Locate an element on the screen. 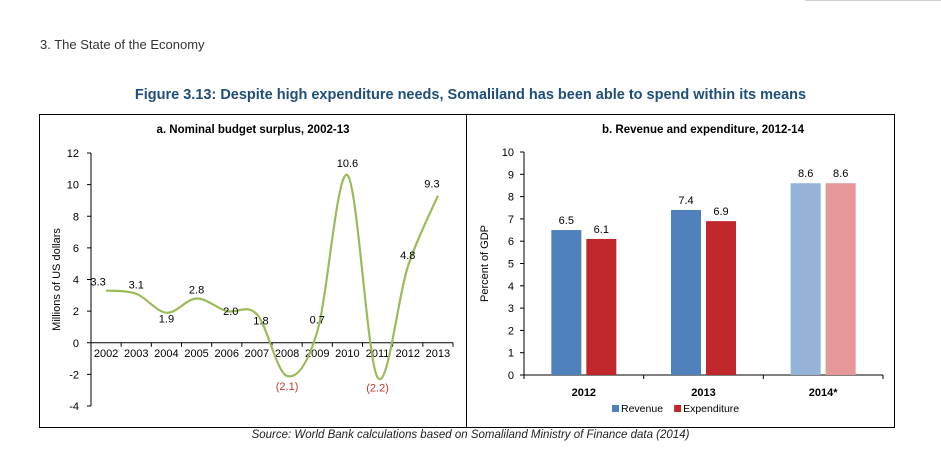 The height and width of the screenshot is (471, 941). chart-a-data-label: 1.9 is located at coordinates (166, 320).